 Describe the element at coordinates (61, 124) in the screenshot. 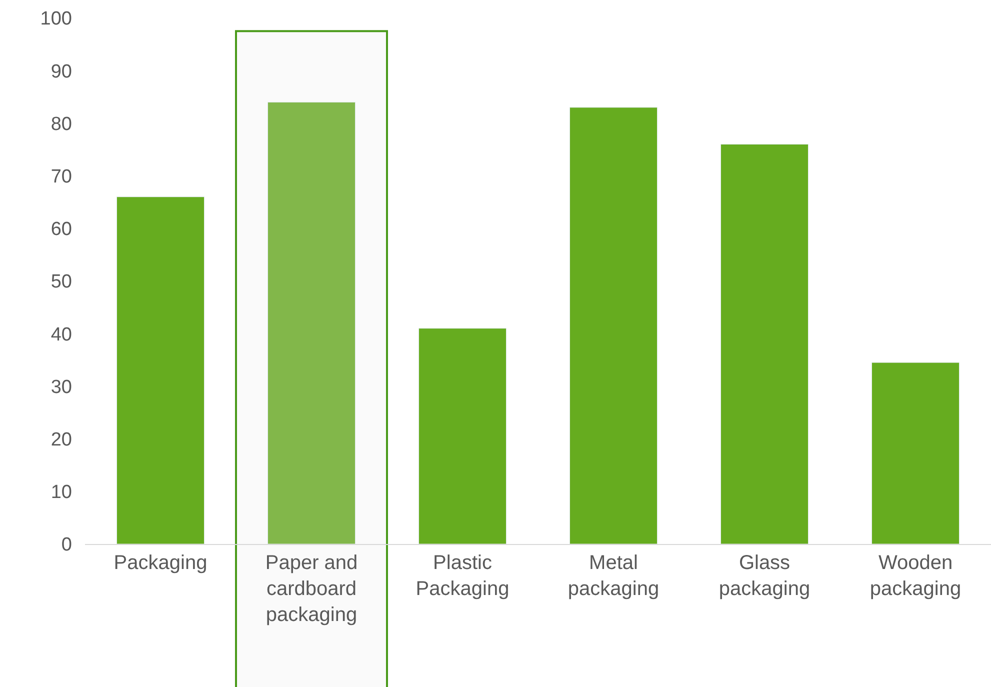

I see `y-tick-label: 80` at that location.